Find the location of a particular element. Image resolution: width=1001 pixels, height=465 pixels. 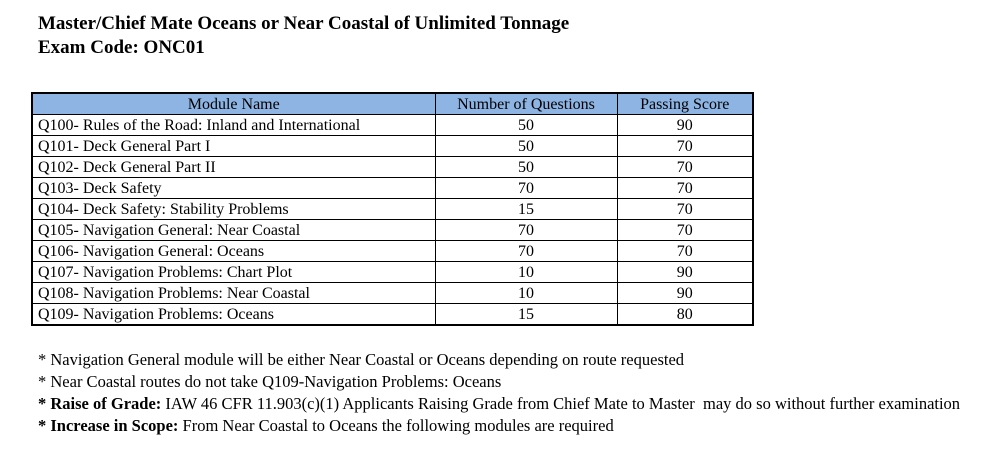

exam-code: Exam Code: ONC01 is located at coordinates (121, 47).